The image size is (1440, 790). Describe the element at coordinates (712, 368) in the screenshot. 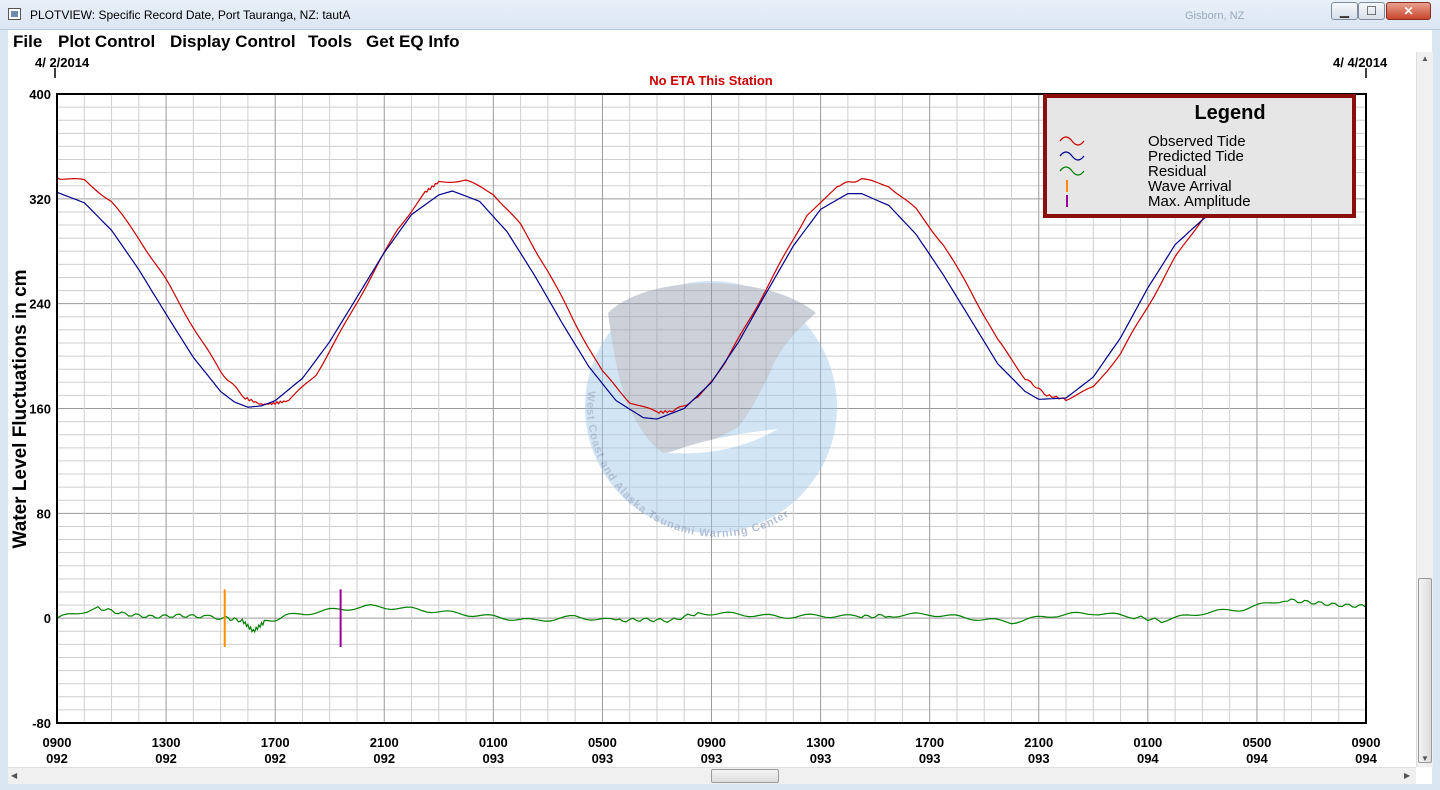

I see `watermark-bird` at that location.